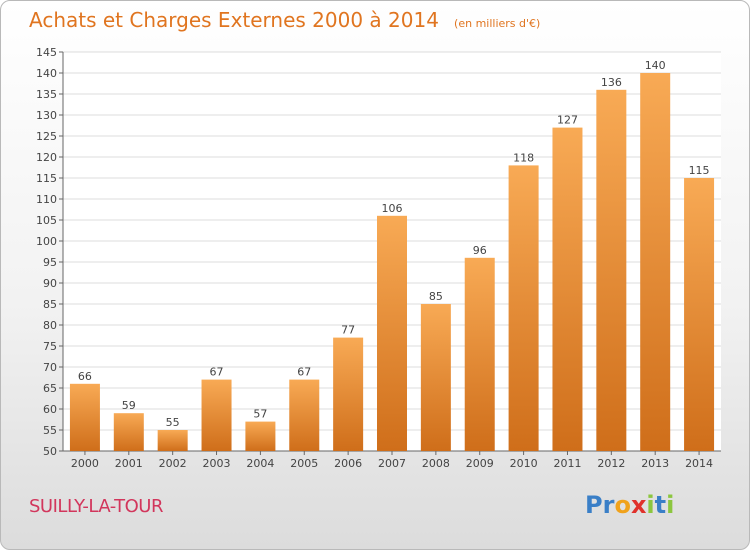 The width and height of the screenshot is (750, 550). I want to click on x-tick-label: 2014, so click(699, 463).